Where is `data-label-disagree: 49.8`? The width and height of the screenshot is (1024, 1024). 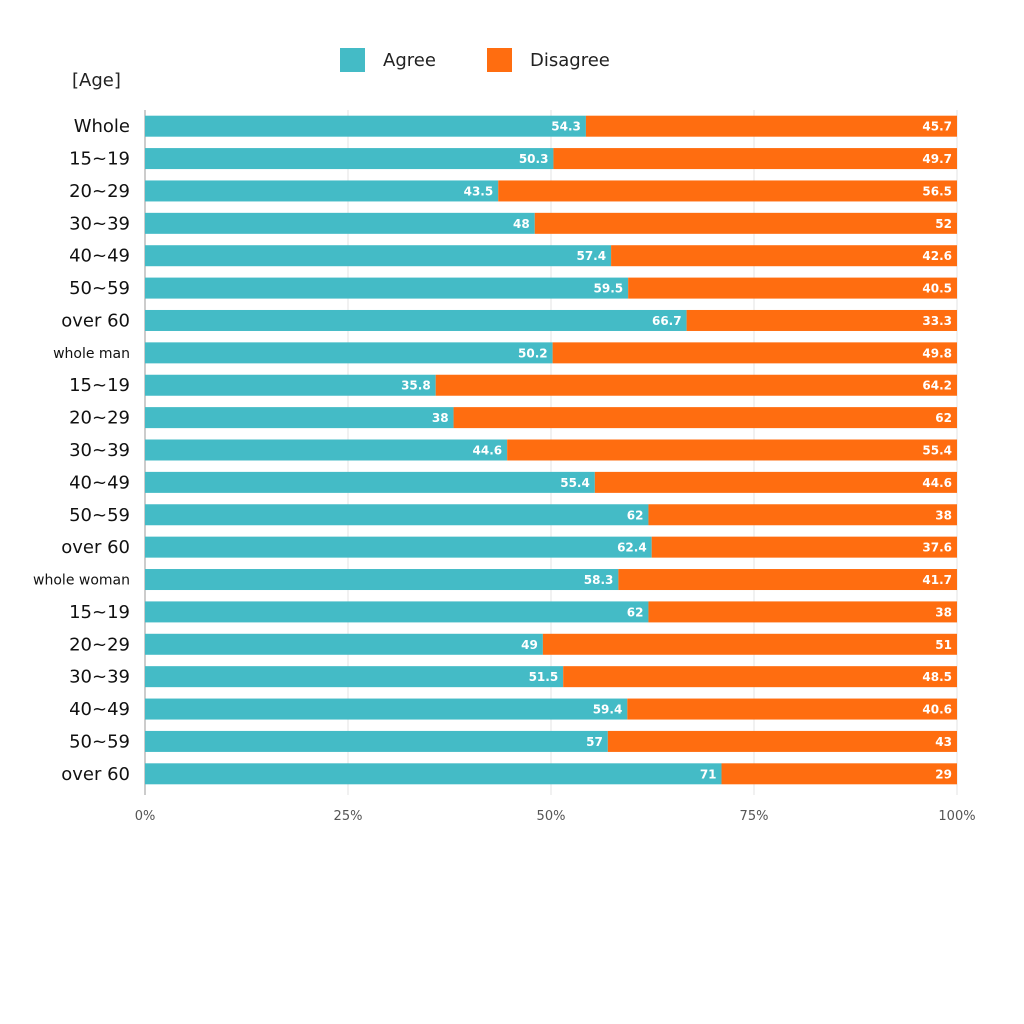
data-label-disagree: 49.8 is located at coordinates (937, 353).